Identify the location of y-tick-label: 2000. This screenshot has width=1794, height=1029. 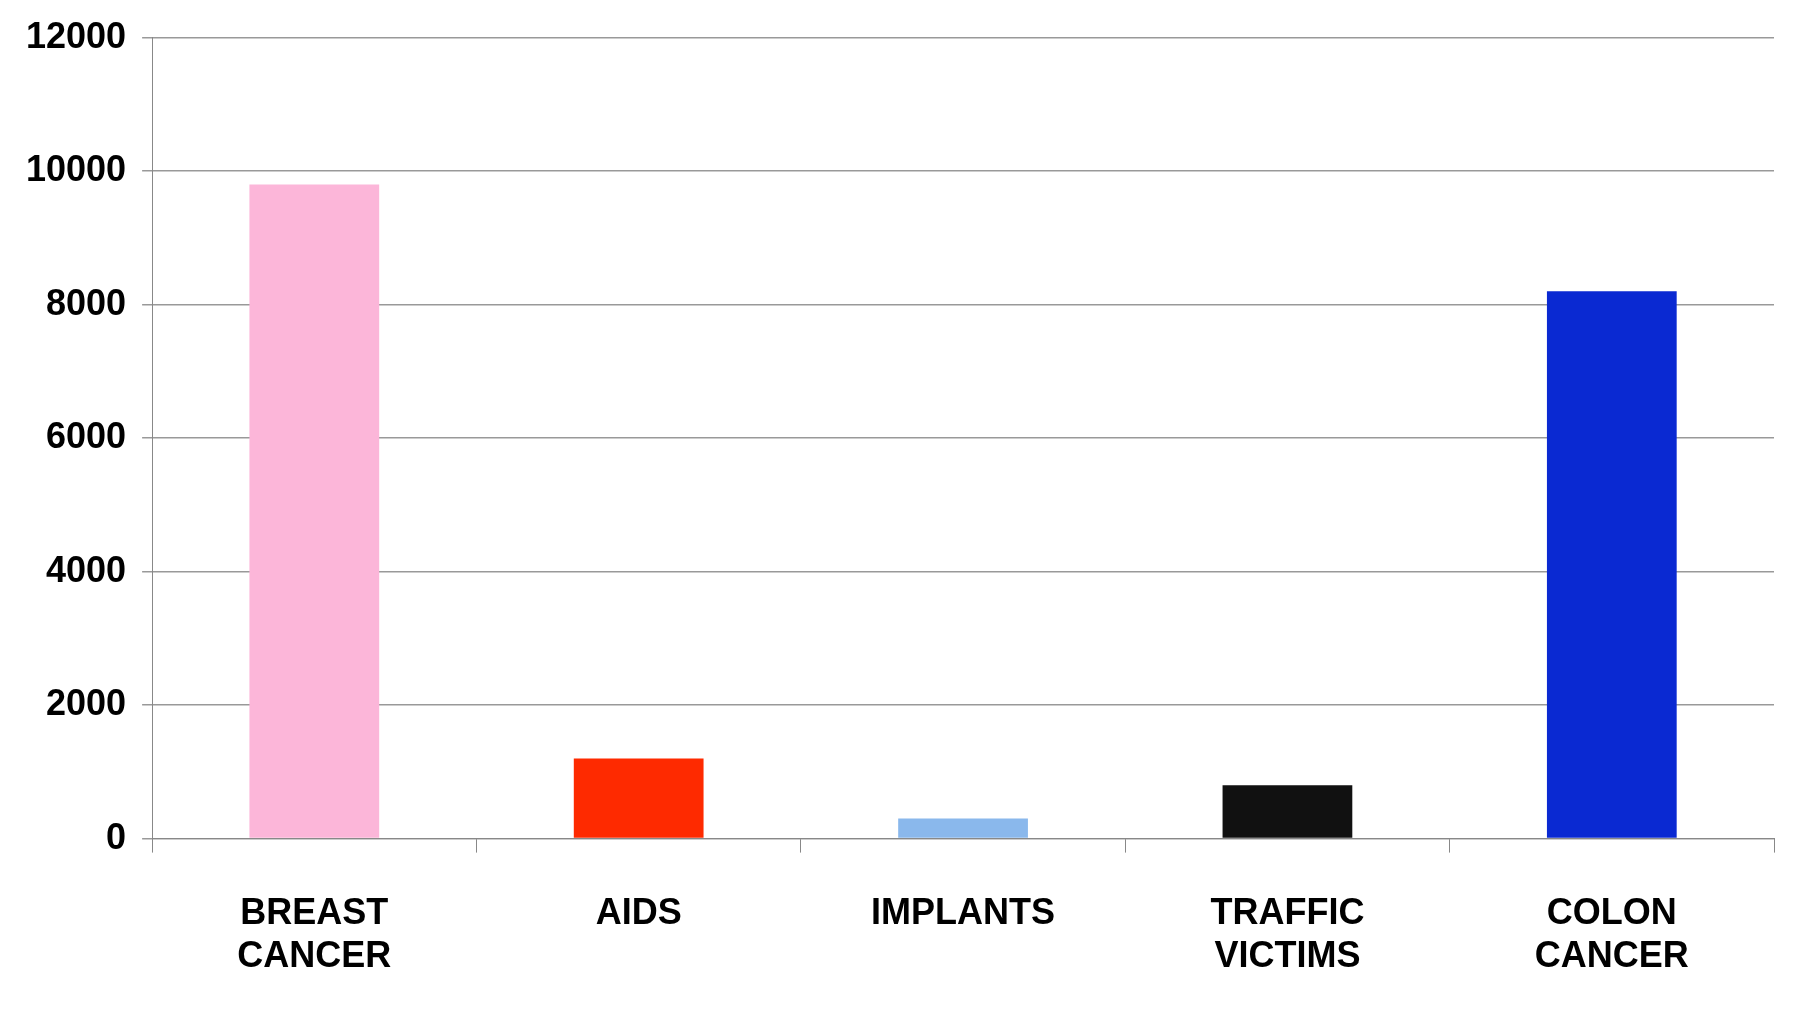
(86, 703).